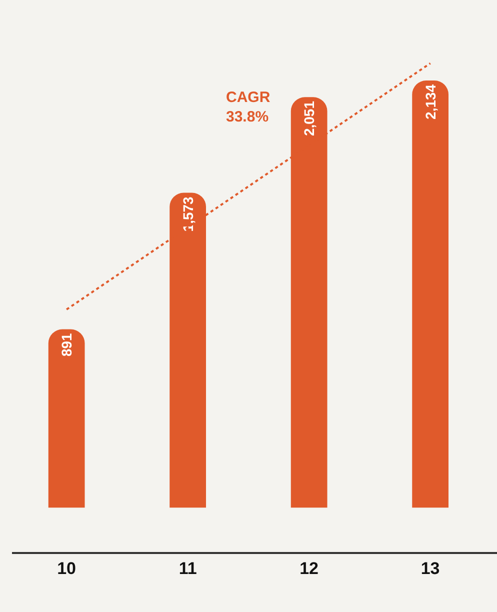  I want to click on data-label: 2,051, so click(309, 118).